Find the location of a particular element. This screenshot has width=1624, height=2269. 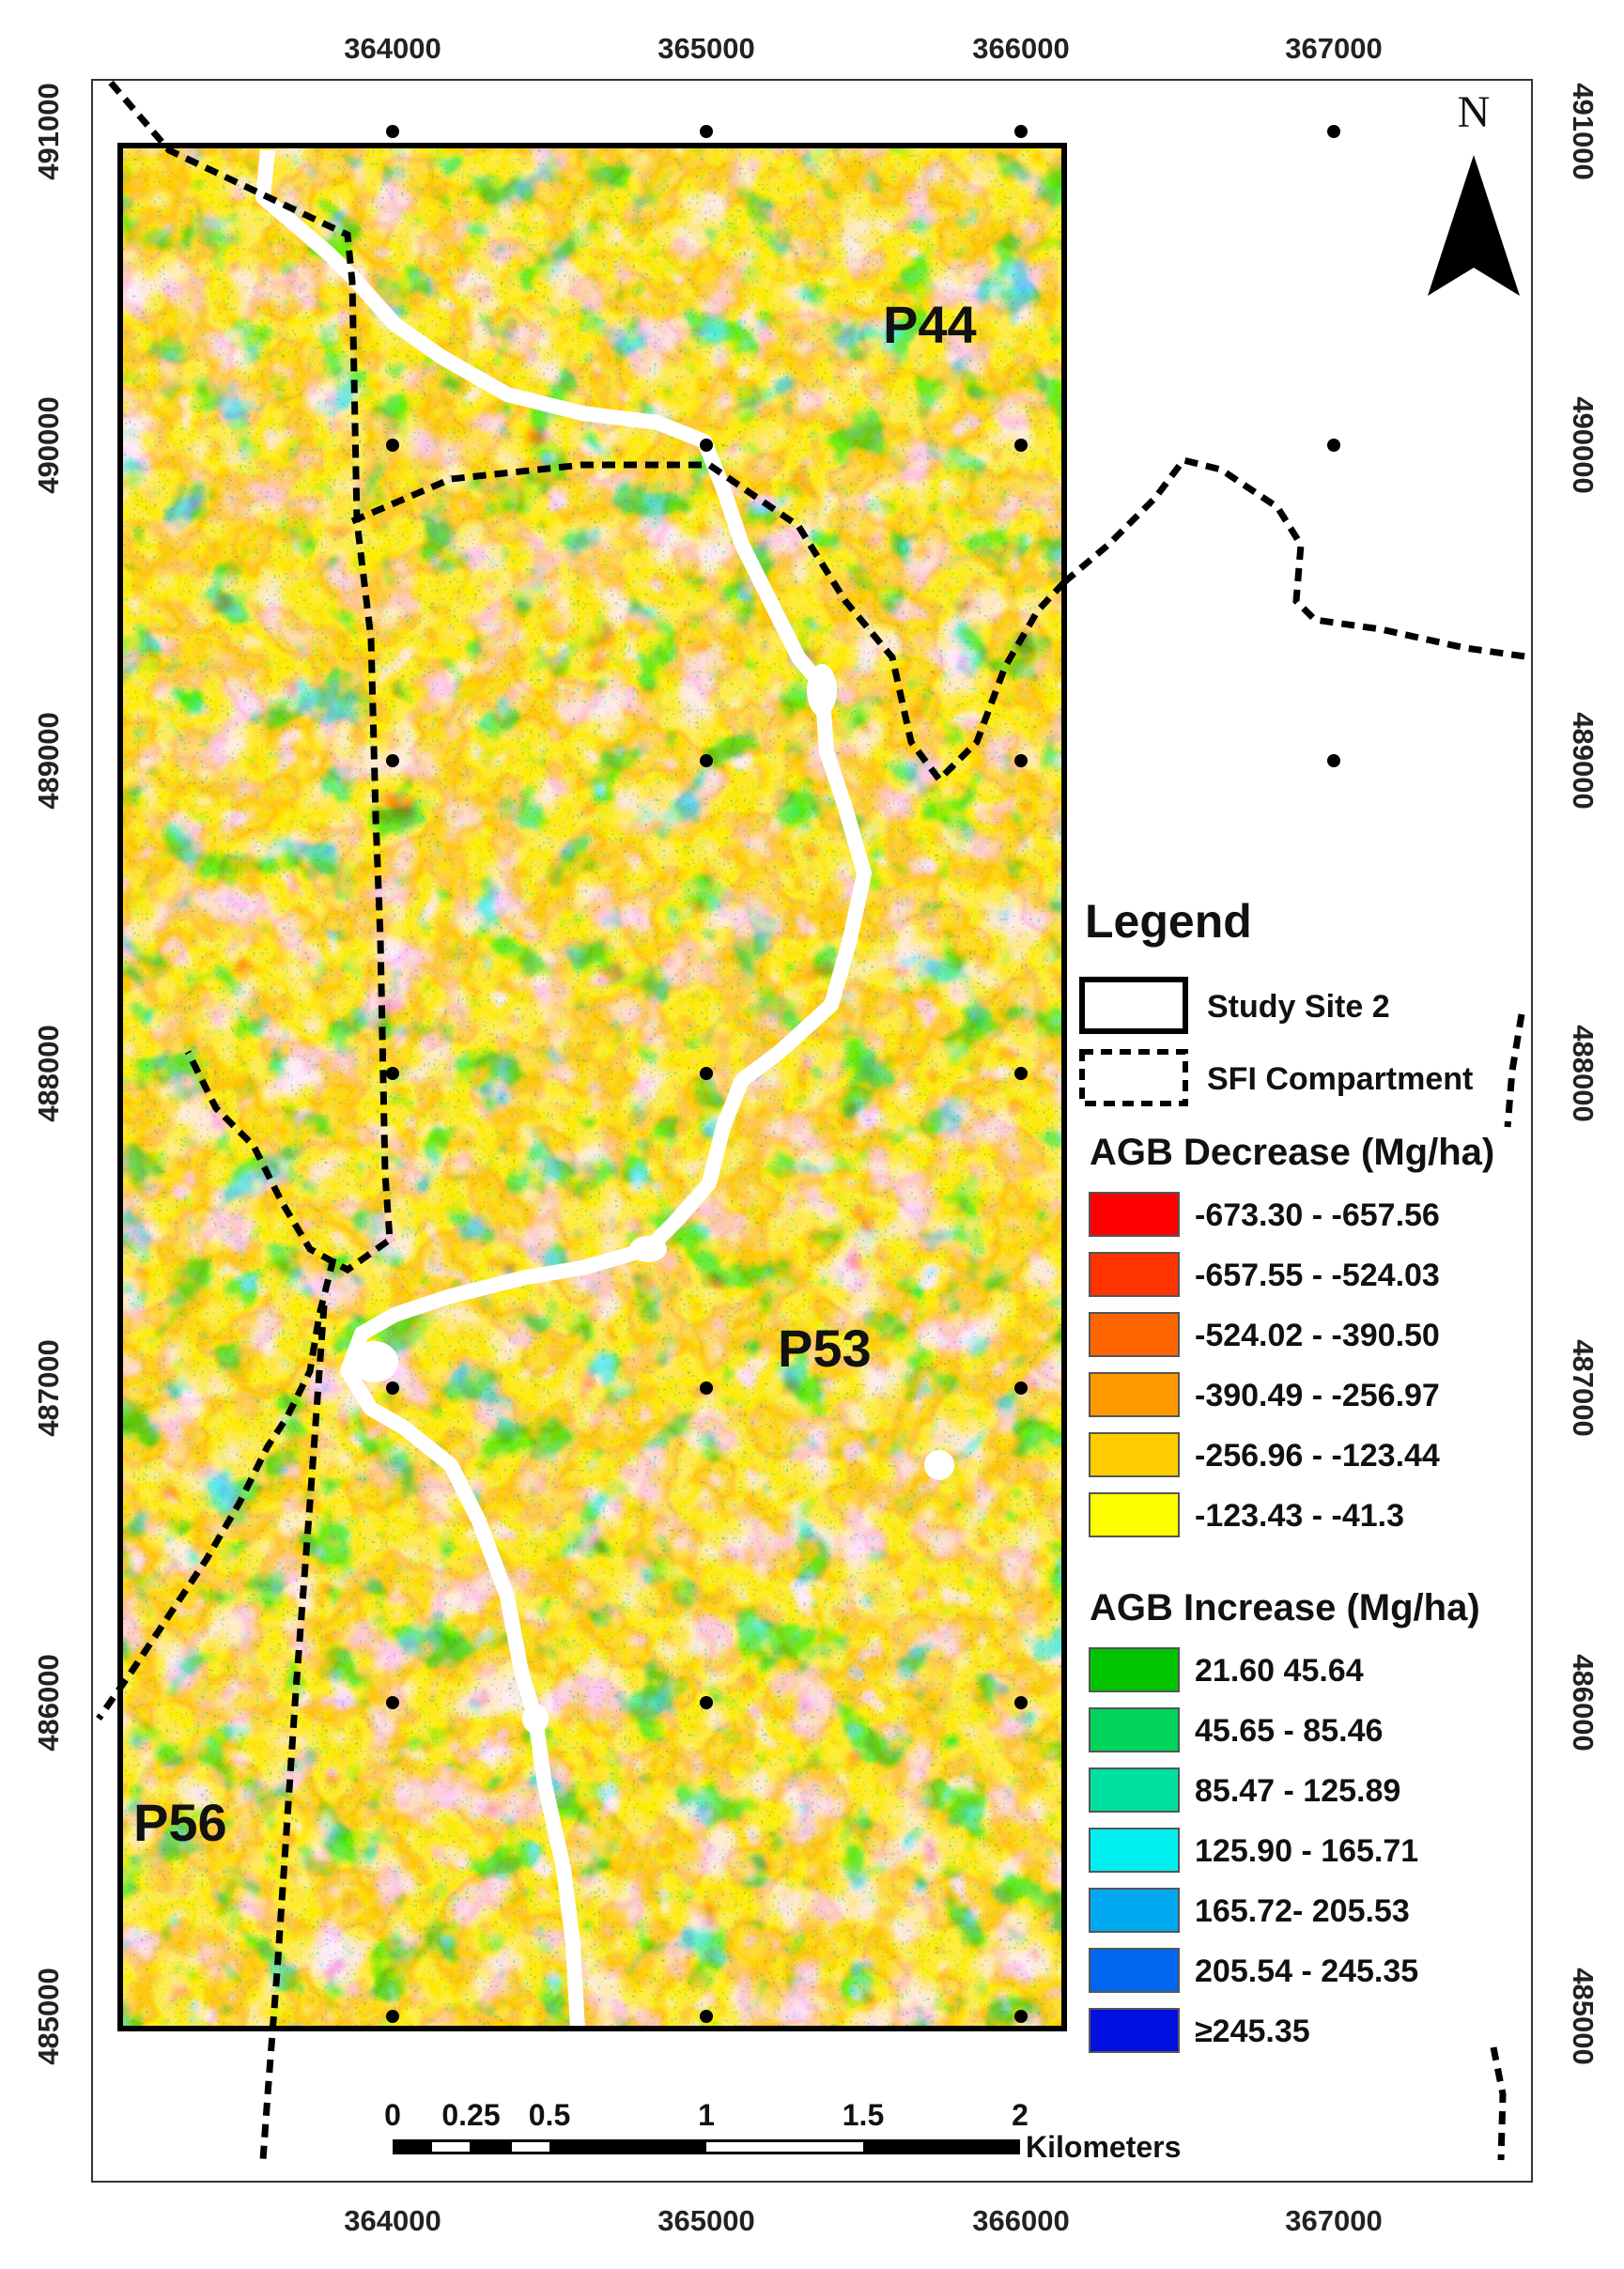

scale-label: 1.5 is located at coordinates (863, 2115).